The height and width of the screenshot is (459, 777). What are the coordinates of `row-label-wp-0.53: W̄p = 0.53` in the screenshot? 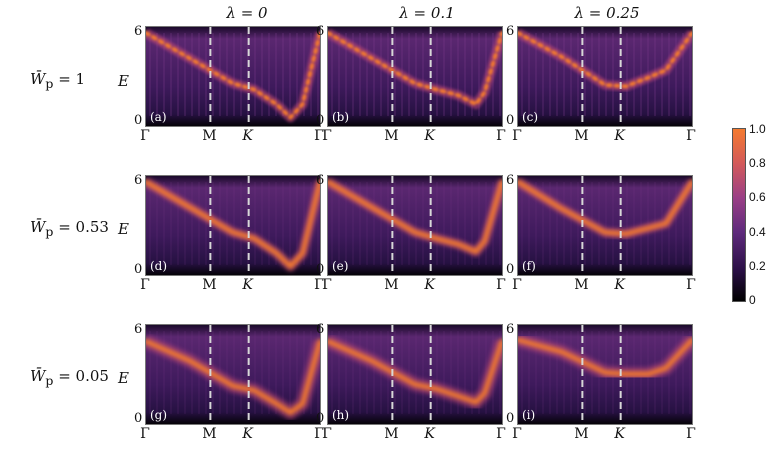 It's located at (69, 228).